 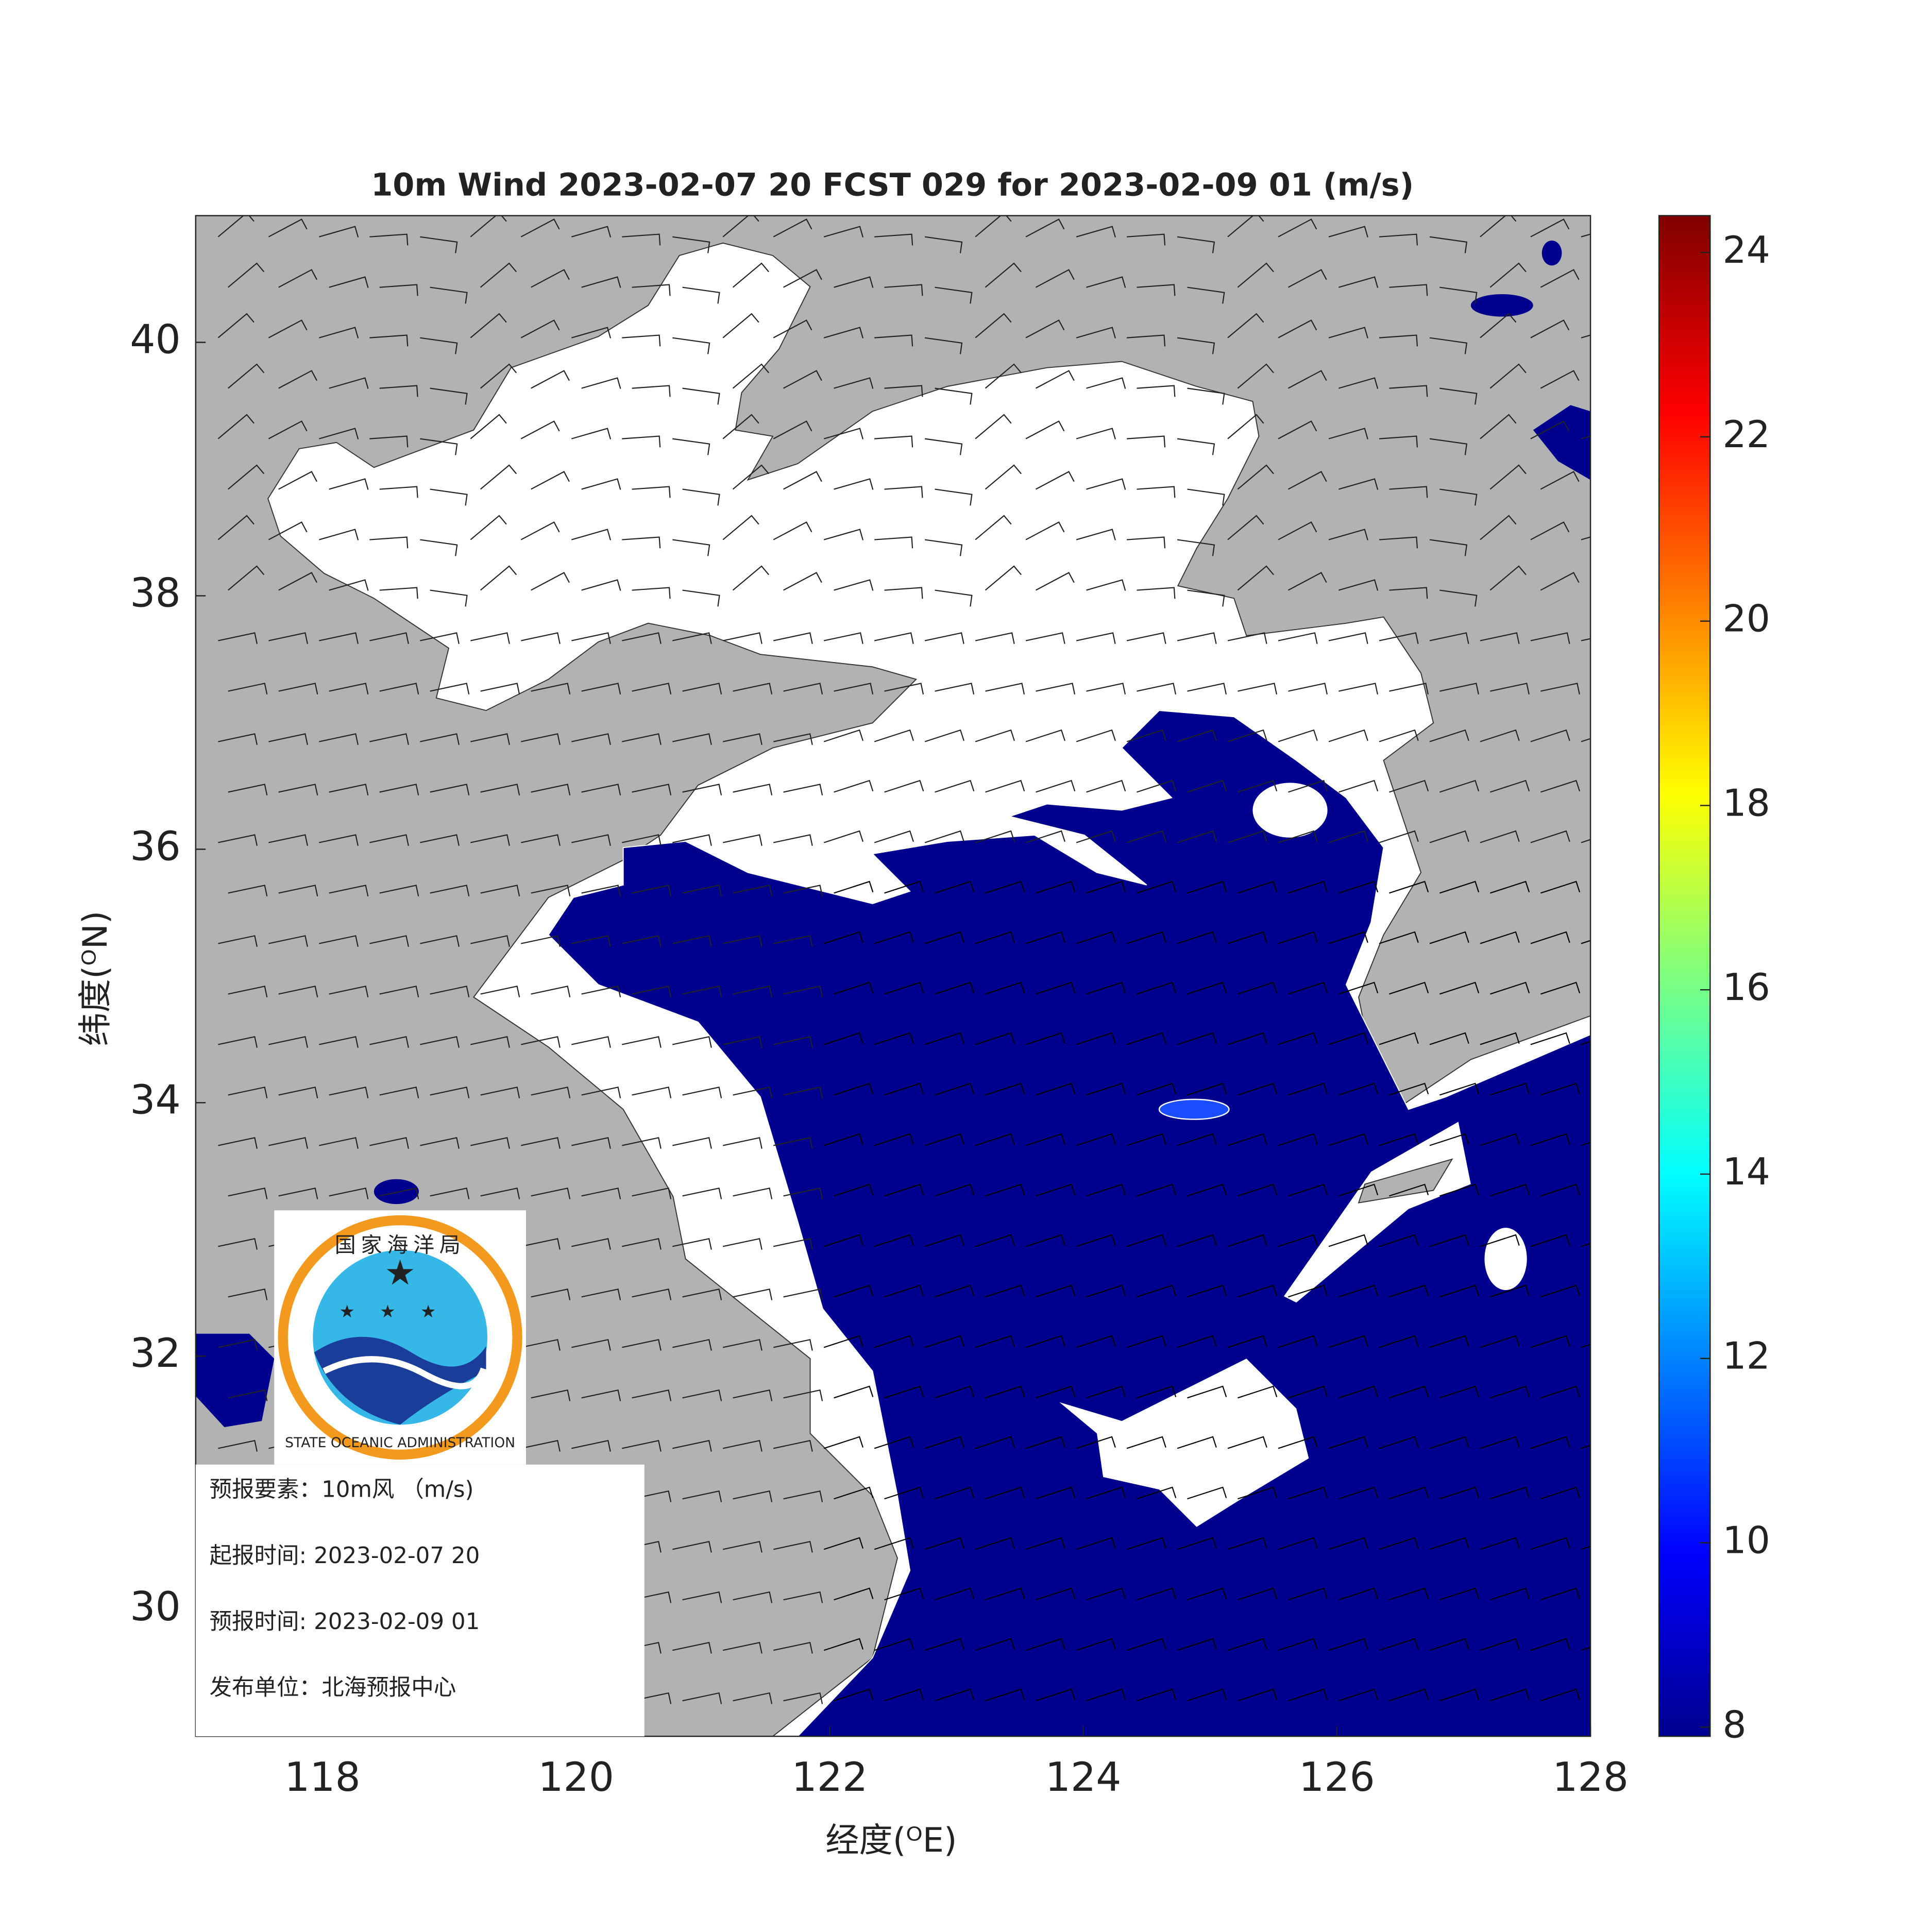 I want to click on colorbar-tick-label: 20, so click(x=1746, y=619).